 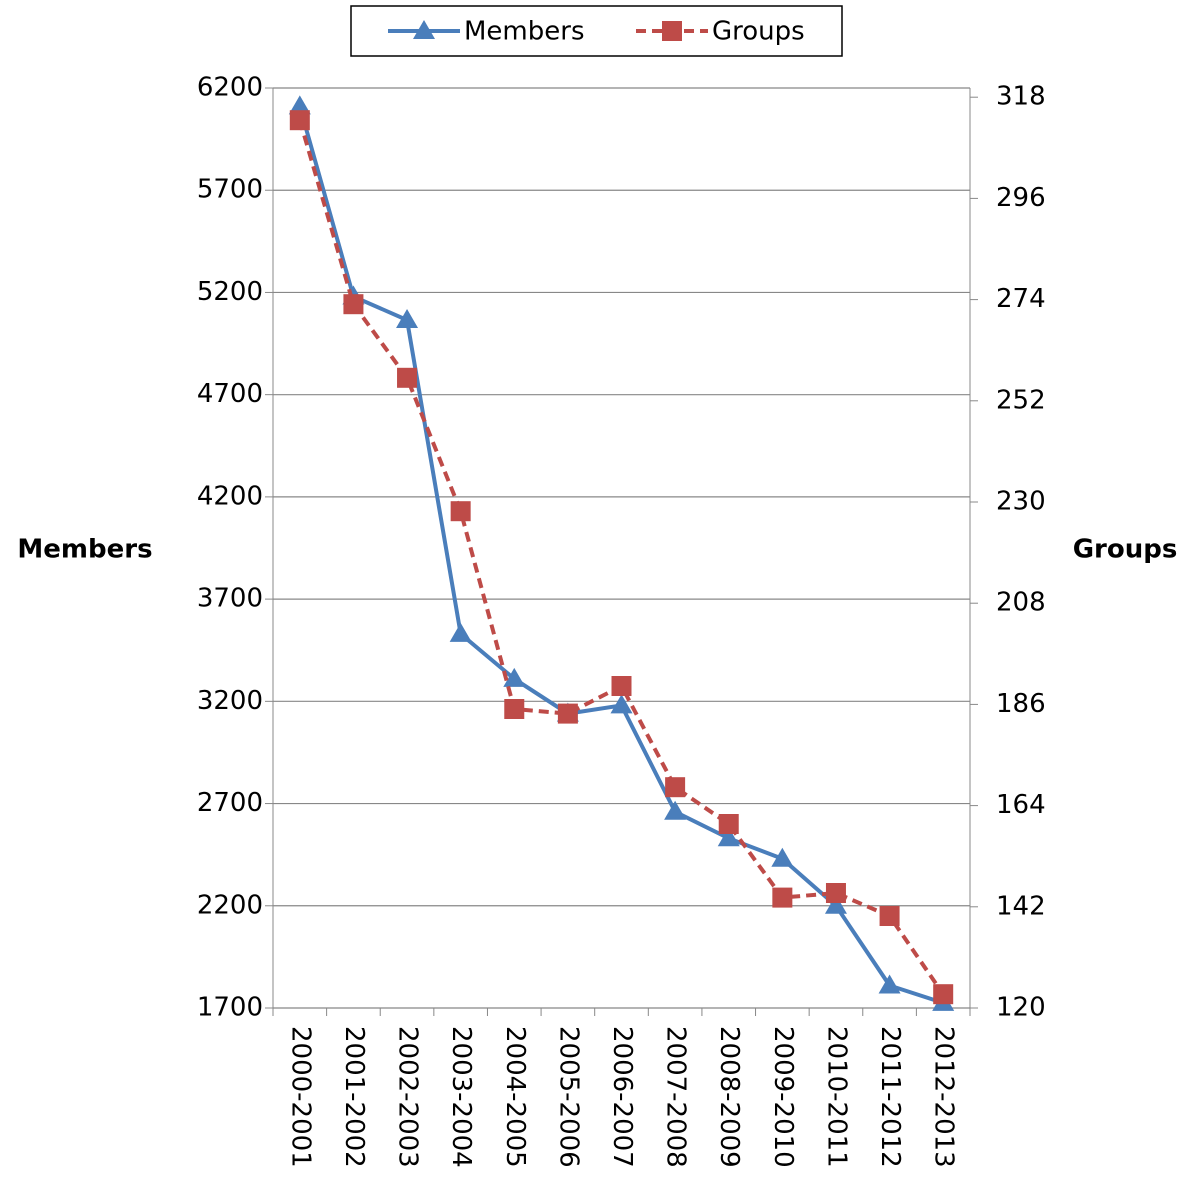 What do you see at coordinates (1125, 550) in the screenshot?
I see `y2-axis-title: Groups` at bounding box center [1125, 550].